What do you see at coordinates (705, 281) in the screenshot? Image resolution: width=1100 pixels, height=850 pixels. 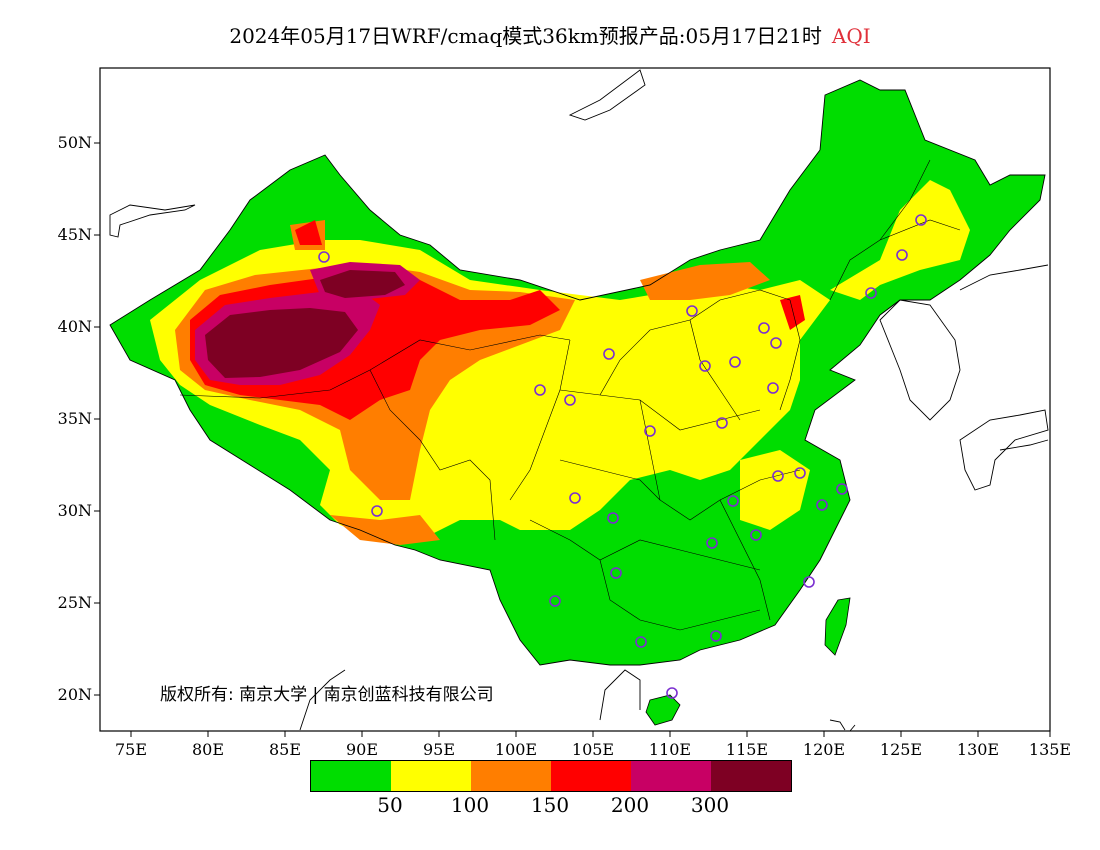 I see `orange-zone-north` at bounding box center [705, 281].